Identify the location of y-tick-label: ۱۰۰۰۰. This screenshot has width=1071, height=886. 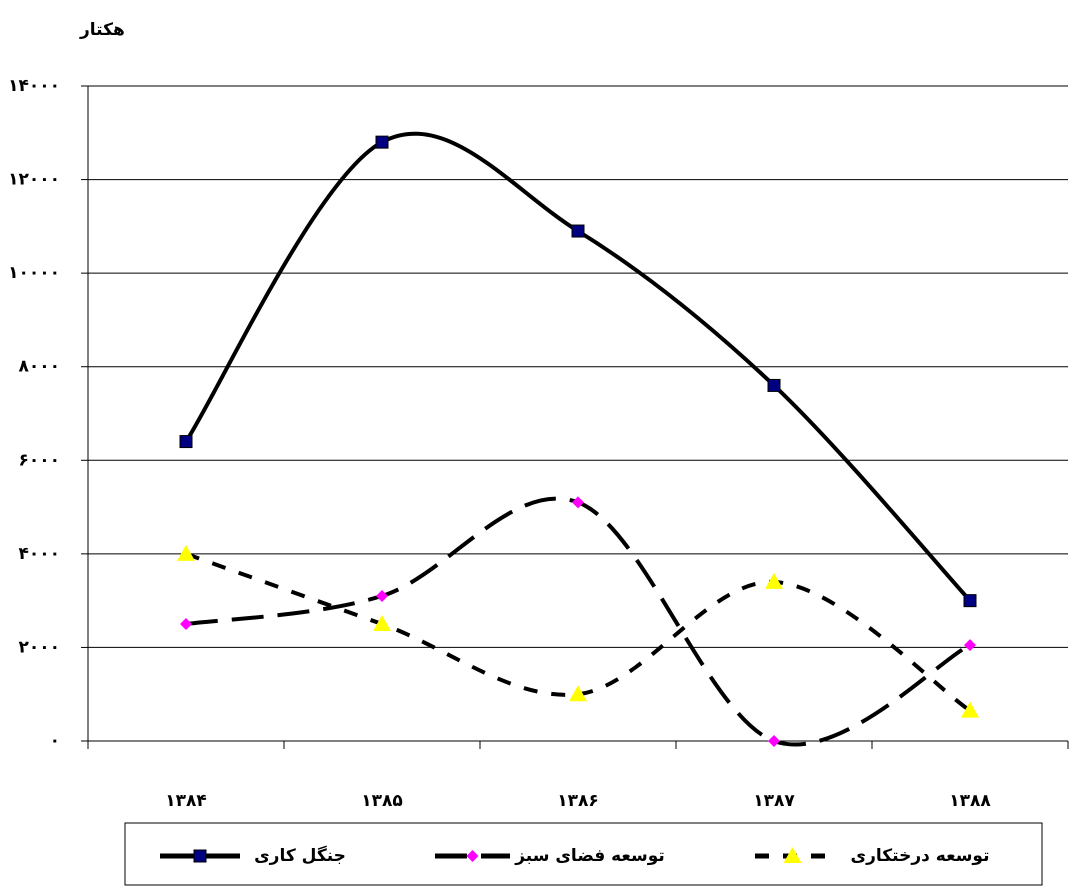
(34, 273).